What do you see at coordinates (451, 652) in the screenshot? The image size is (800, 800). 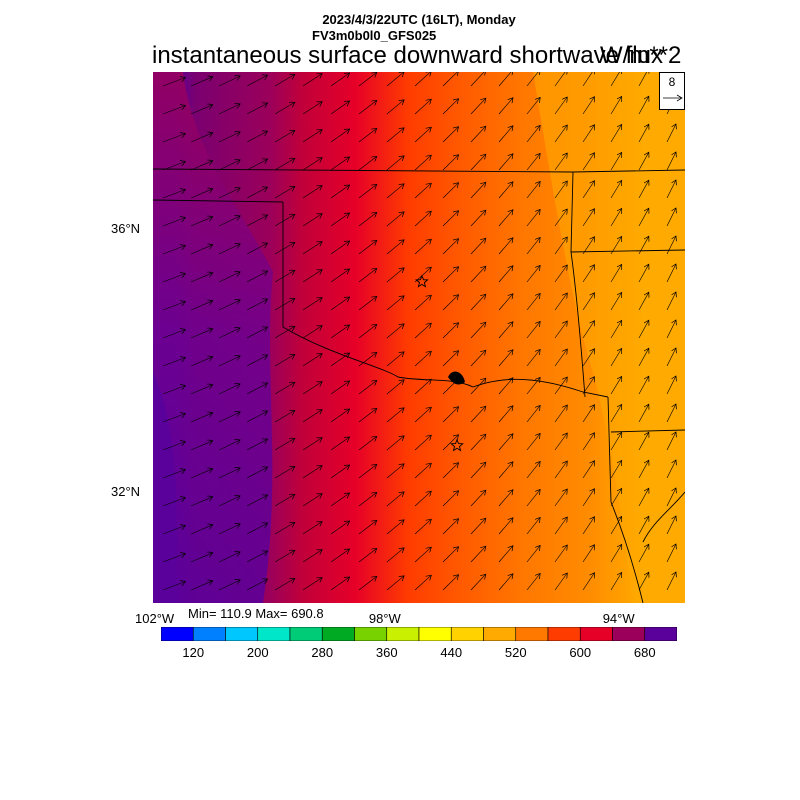 I see `colorbar-tick-label: 440` at bounding box center [451, 652].